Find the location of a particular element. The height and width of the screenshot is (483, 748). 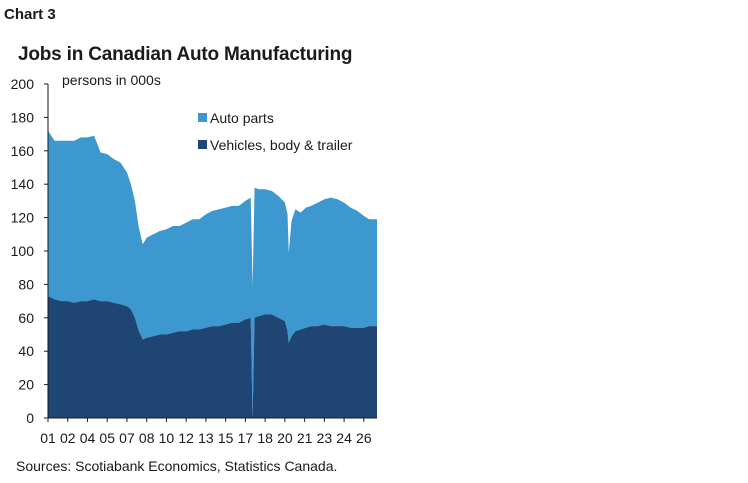

y-axis: 0 20 40 60 80 100 120 140 160 180 200 is located at coordinates (30, 251).